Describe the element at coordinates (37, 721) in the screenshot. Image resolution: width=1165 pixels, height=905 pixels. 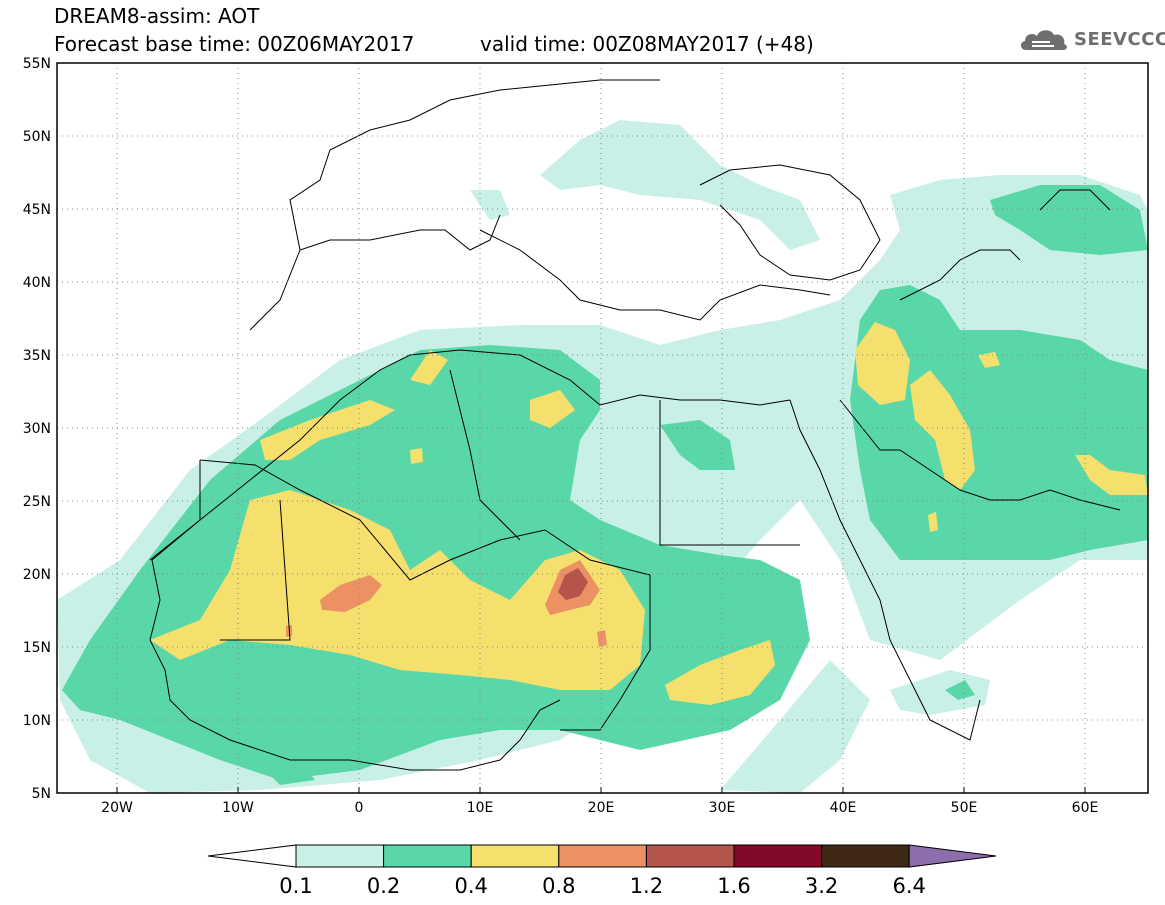
I see `lat-label: 10N` at that location.